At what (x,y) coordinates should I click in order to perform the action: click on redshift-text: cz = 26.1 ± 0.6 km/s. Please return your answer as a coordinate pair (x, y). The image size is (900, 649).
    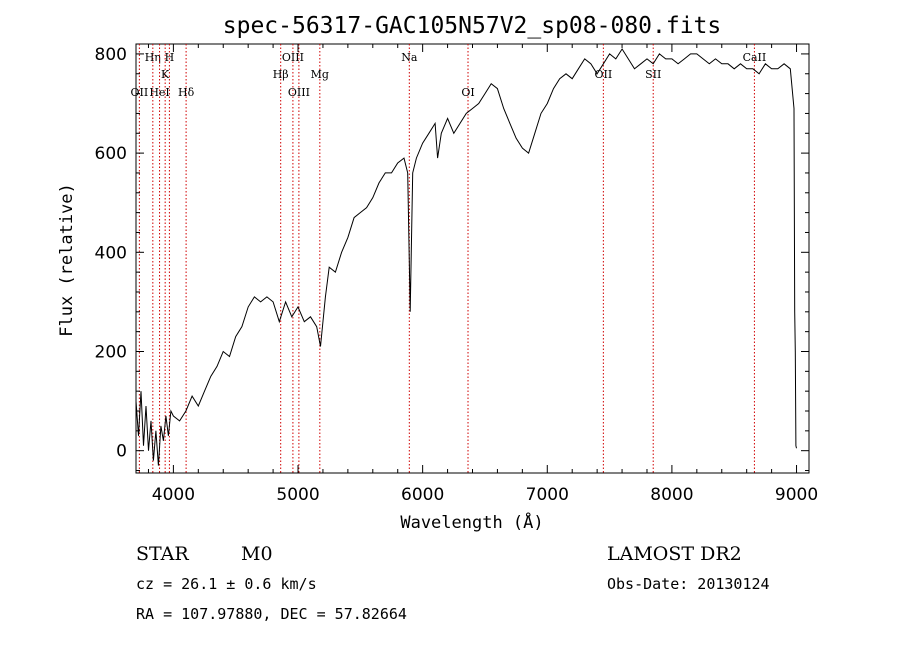
    Looking at the image, I should click on (226, 584).